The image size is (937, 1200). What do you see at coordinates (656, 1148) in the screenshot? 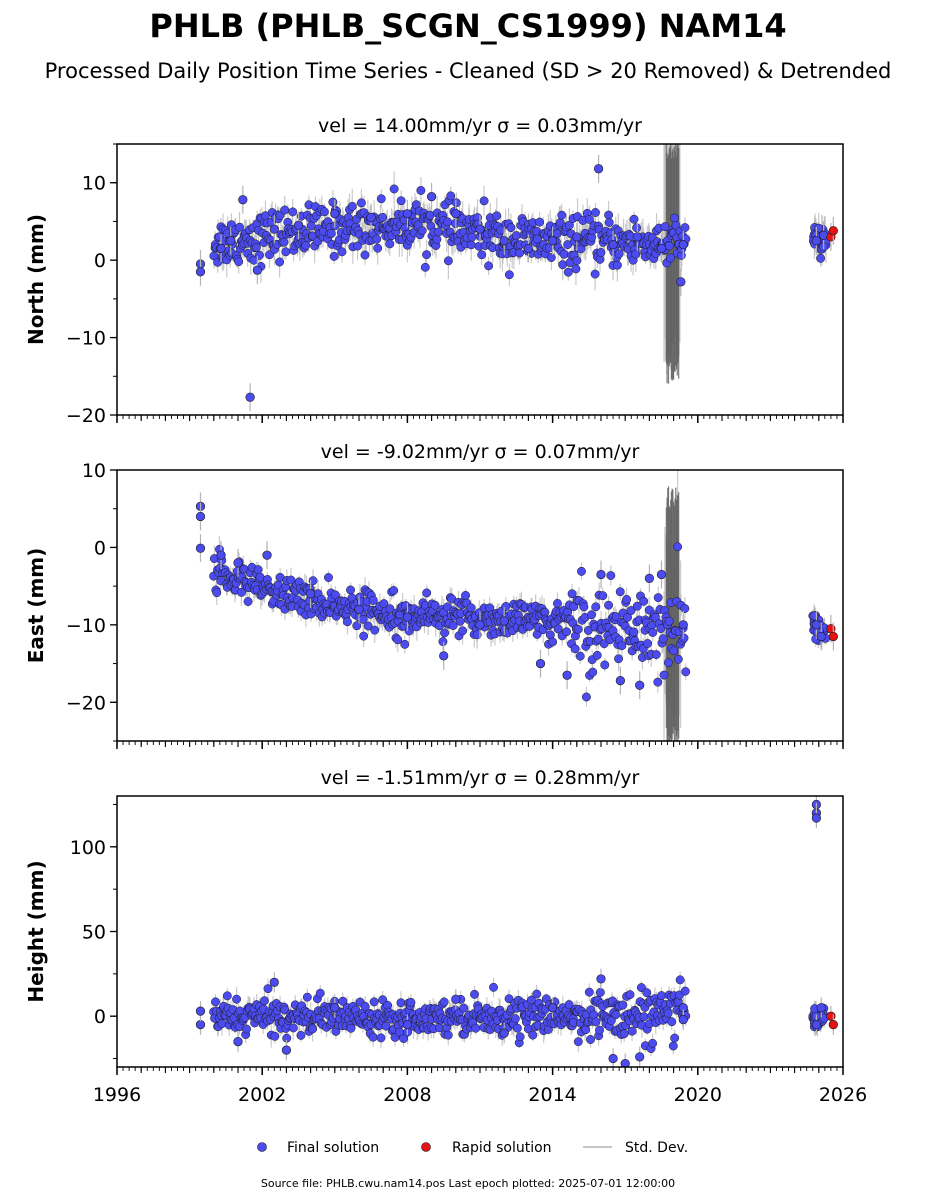
I see `legend-stddev-label: Std. Dev.` at bounding box center [656, 1148].